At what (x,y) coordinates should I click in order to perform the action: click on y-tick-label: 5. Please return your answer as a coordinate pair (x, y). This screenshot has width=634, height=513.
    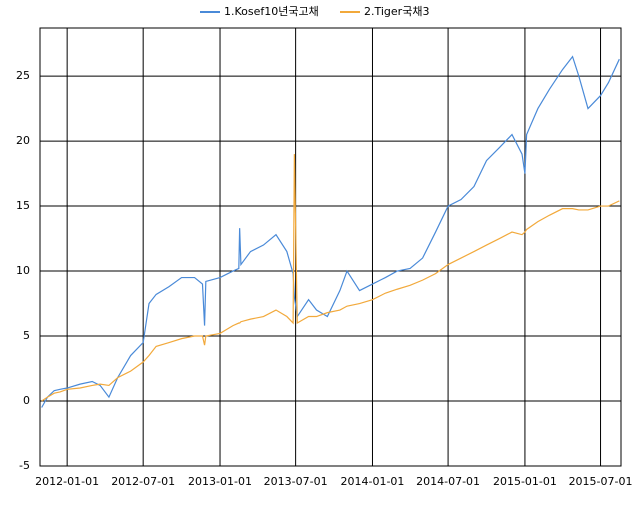
    Looking at the image, I should click on (26, 335).